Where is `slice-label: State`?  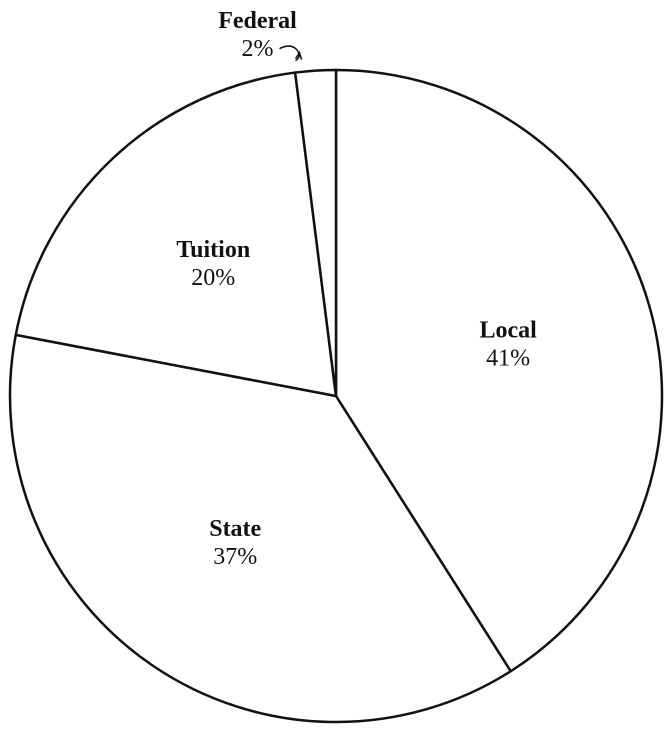 slice-label: State is located at coordinates (235, 529).